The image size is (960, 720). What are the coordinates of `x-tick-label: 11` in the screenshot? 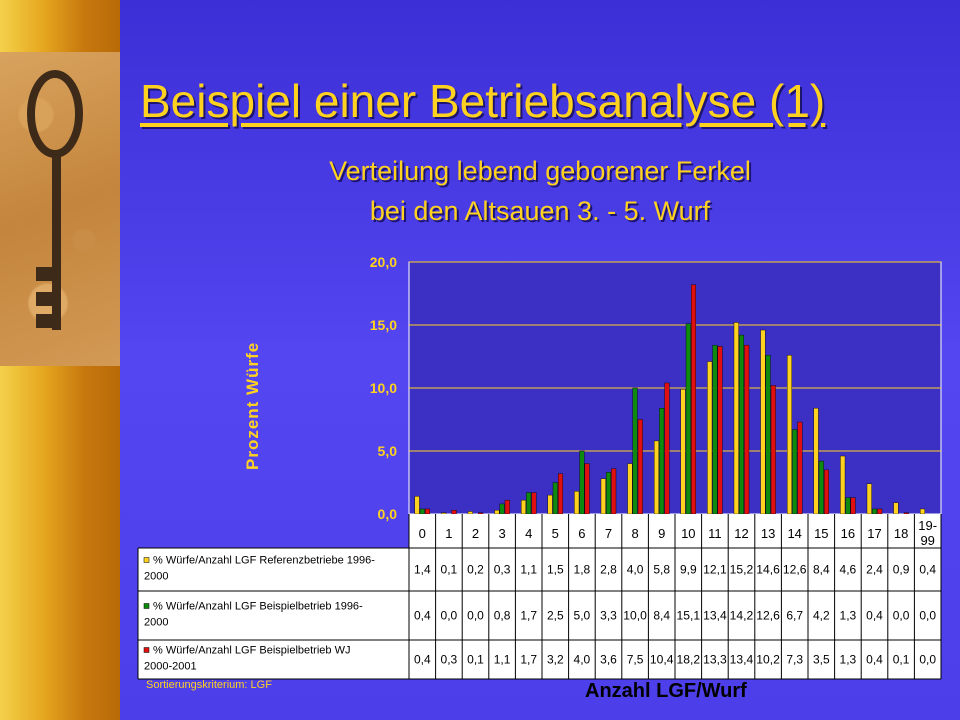 It's located at (715, 533).